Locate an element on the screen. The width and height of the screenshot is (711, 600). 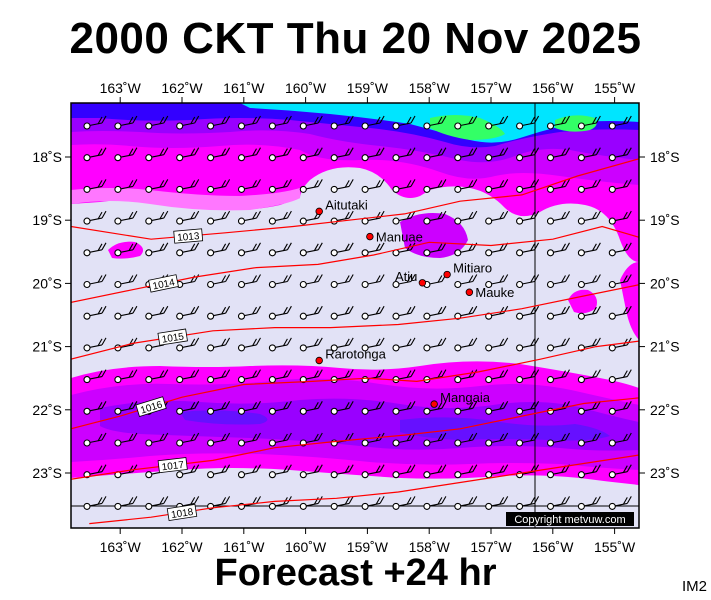
lat-label-left: 19˚S is located at coordinates (47, 220).